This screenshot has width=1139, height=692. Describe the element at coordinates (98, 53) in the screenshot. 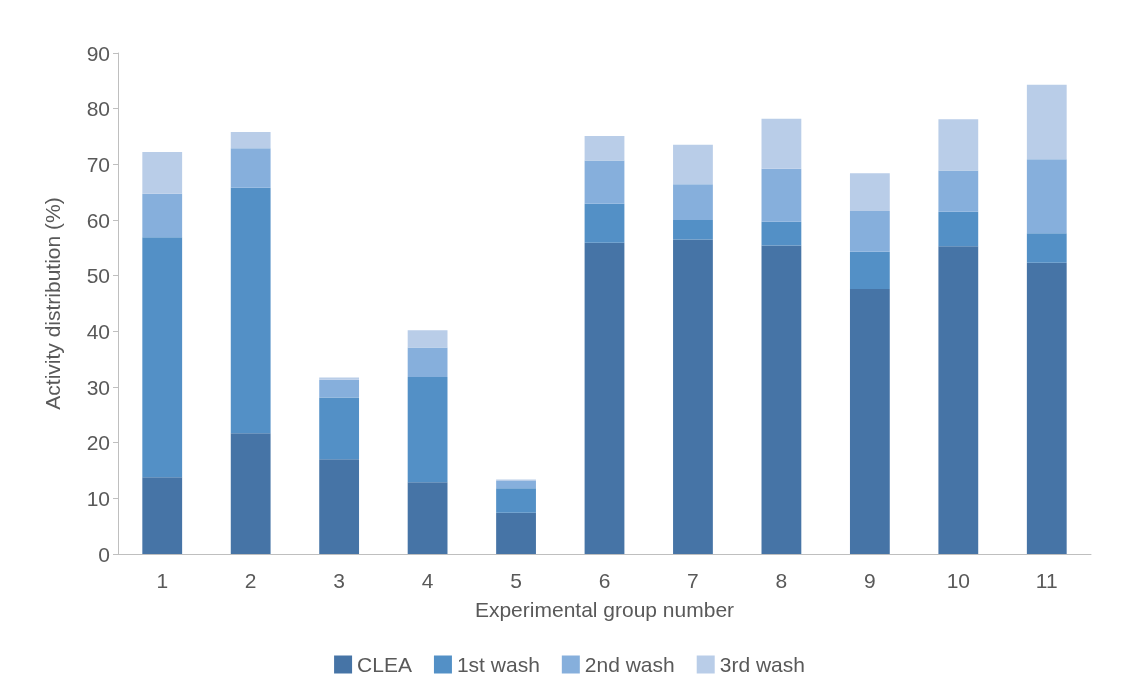

I see `y-tick-label: 90` at that location.